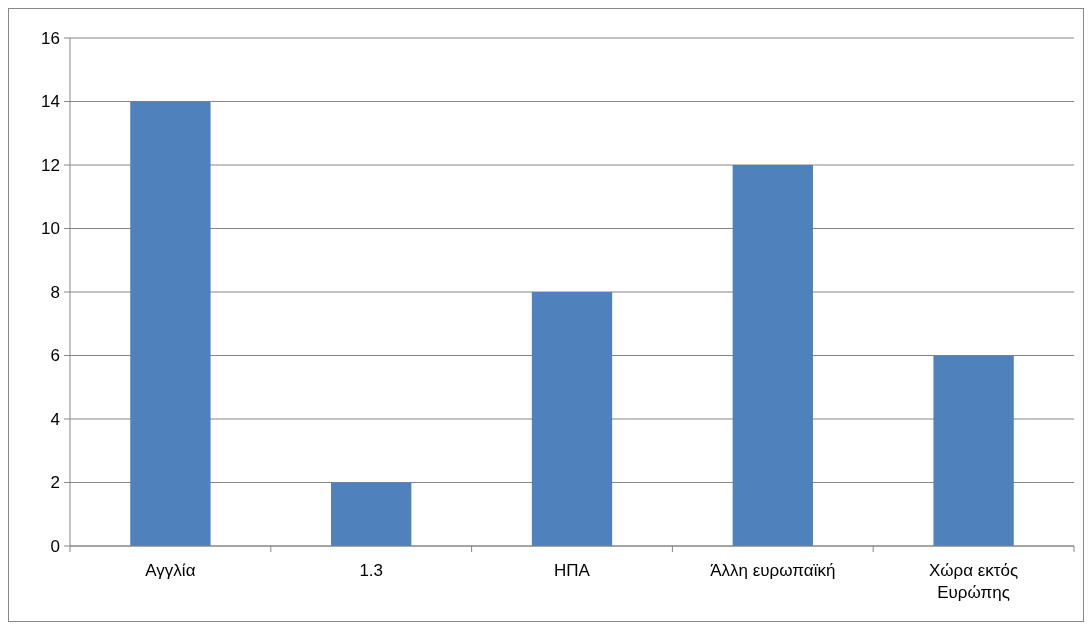 The height and width of the screenshot is (630, 1092). What do you see at coordinates (55, 546) in the screenshot?
I see `y-tick-label: 0` at bounding box center [55, 546].